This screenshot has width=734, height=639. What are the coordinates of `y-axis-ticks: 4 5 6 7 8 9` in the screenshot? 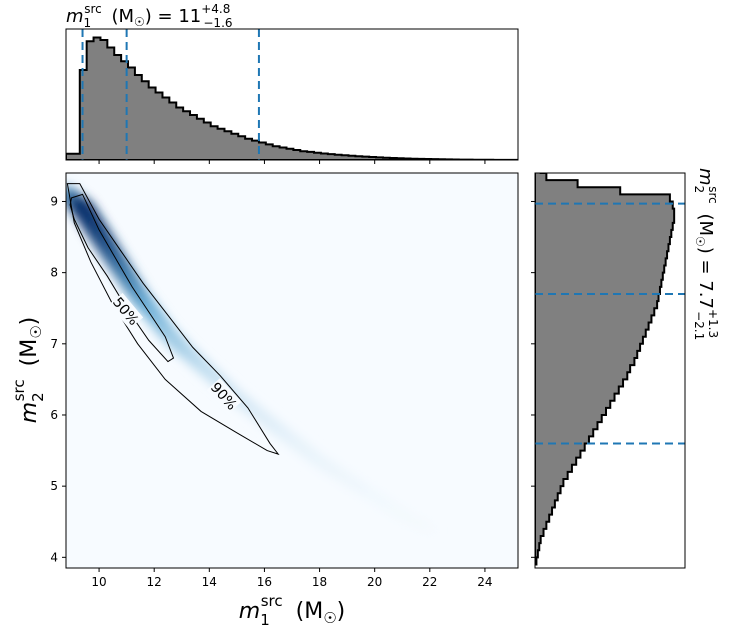 It's located at (58, 379).